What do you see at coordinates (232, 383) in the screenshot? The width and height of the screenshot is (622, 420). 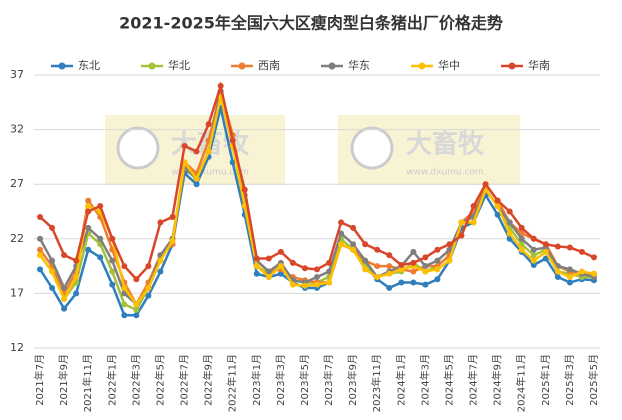 I see `x-tick-label: 2022年11月` at bounding box center [232, 383].